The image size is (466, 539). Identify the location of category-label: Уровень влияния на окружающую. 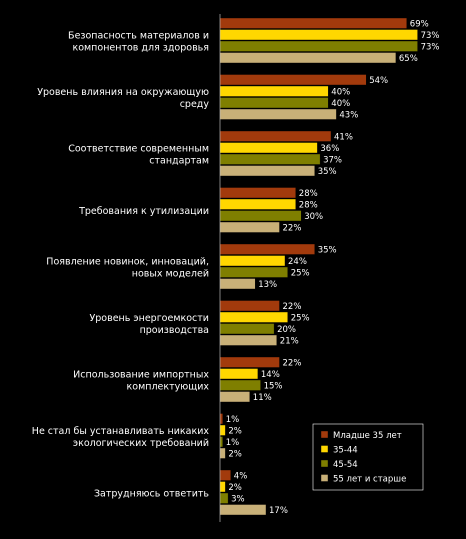
(123, 92).